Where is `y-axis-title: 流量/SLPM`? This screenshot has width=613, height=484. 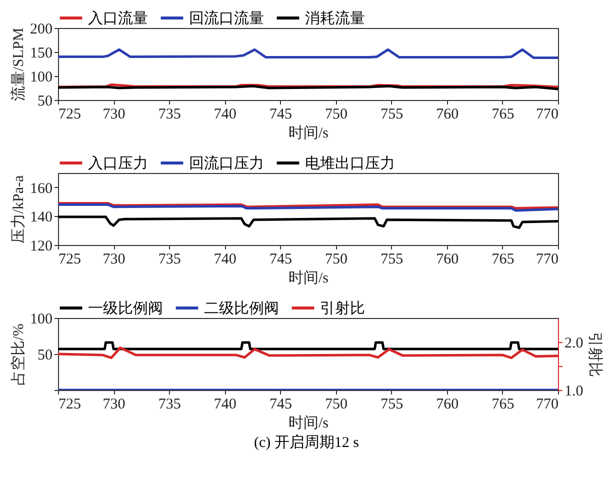
y-axis-title: 流量/SLPM is located at coordinates (18, 65).